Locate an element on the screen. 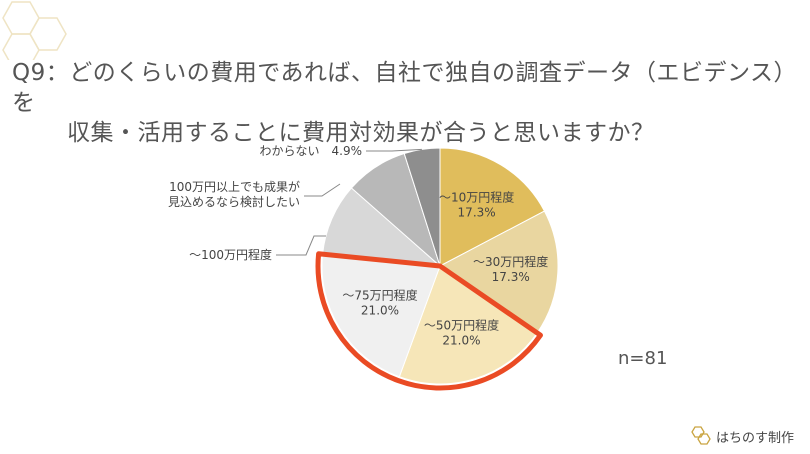  footer-brand: はちのす制作 is located at coordinates (742, 436).